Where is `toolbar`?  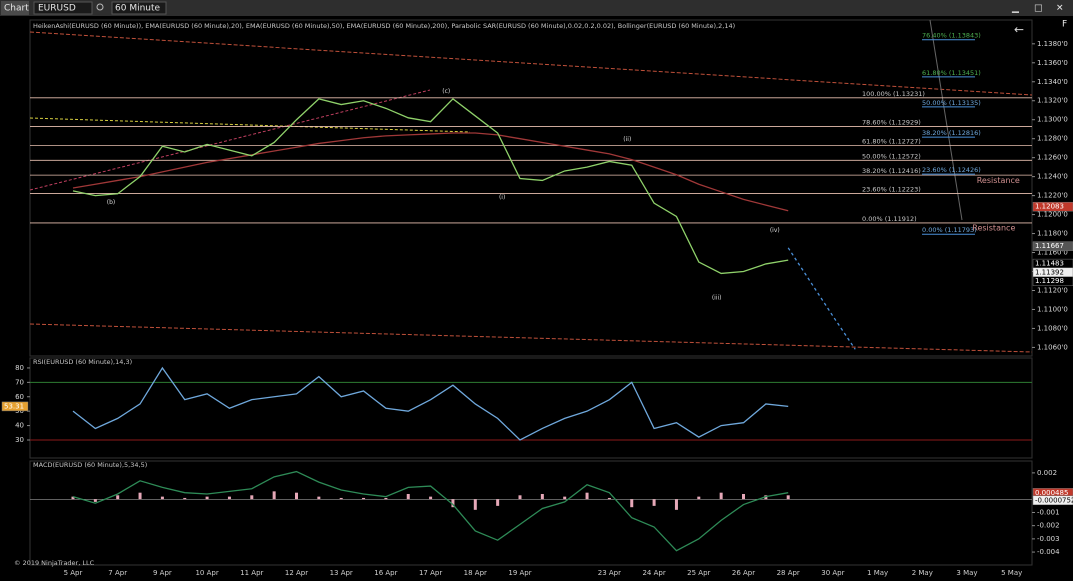
toolbar is located at coordinates (536, 8).